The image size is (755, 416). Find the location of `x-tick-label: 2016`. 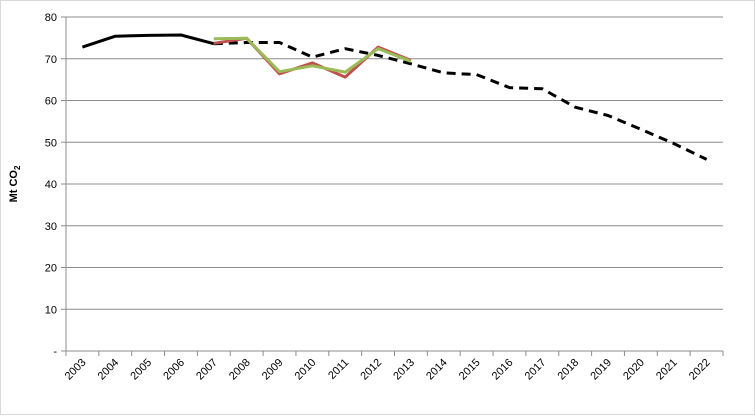

x-tick-label: 2016 is located at coordinates (503, 370).